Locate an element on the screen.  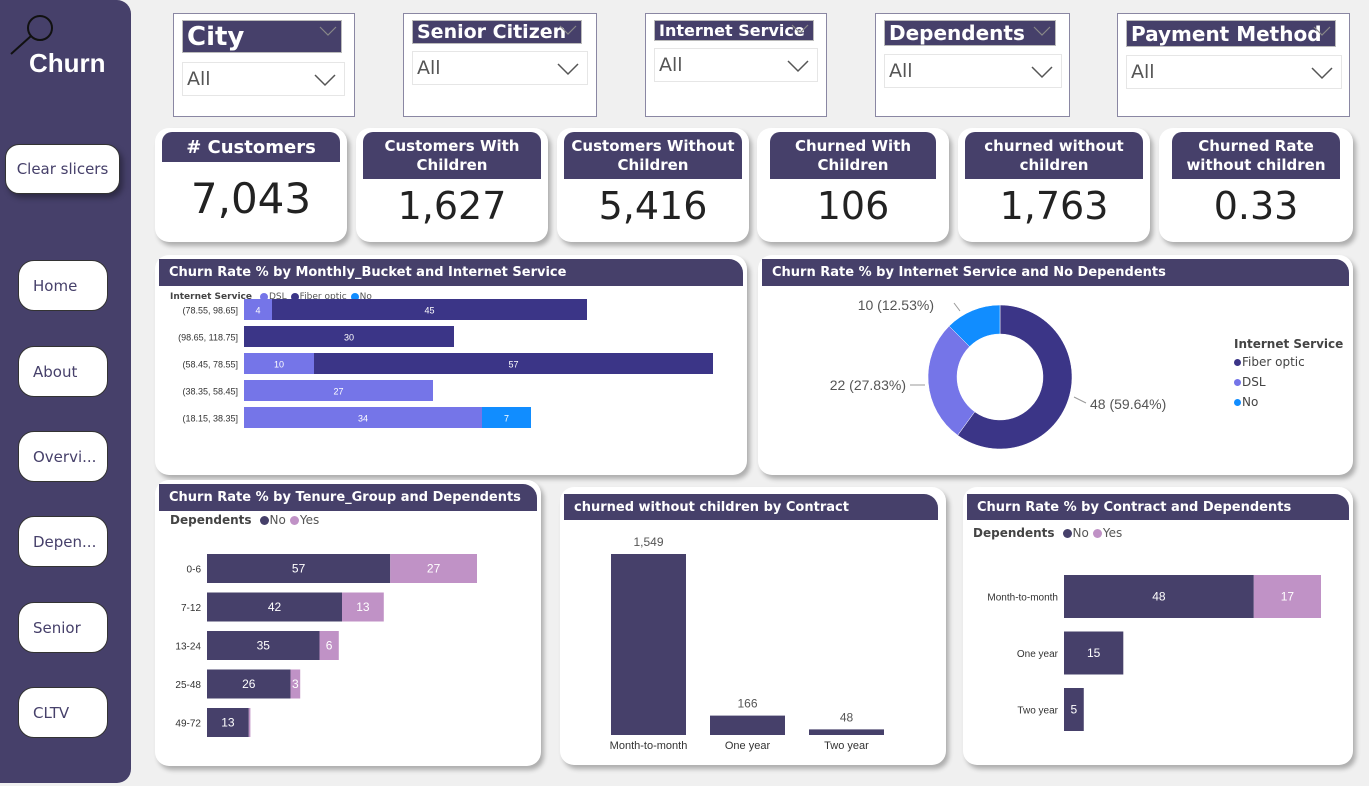
data-label: 15 is located at coordinates (1094, 653).